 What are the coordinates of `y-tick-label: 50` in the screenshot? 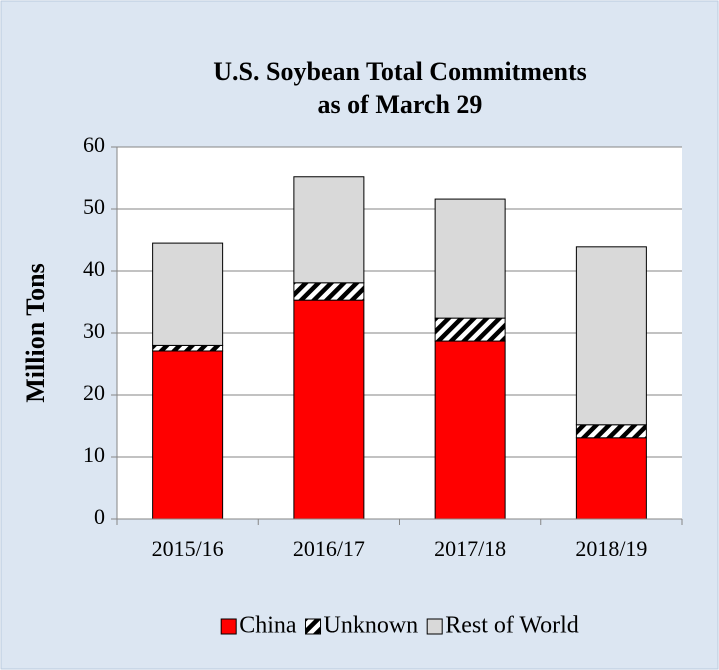 It's located at (94, 206).